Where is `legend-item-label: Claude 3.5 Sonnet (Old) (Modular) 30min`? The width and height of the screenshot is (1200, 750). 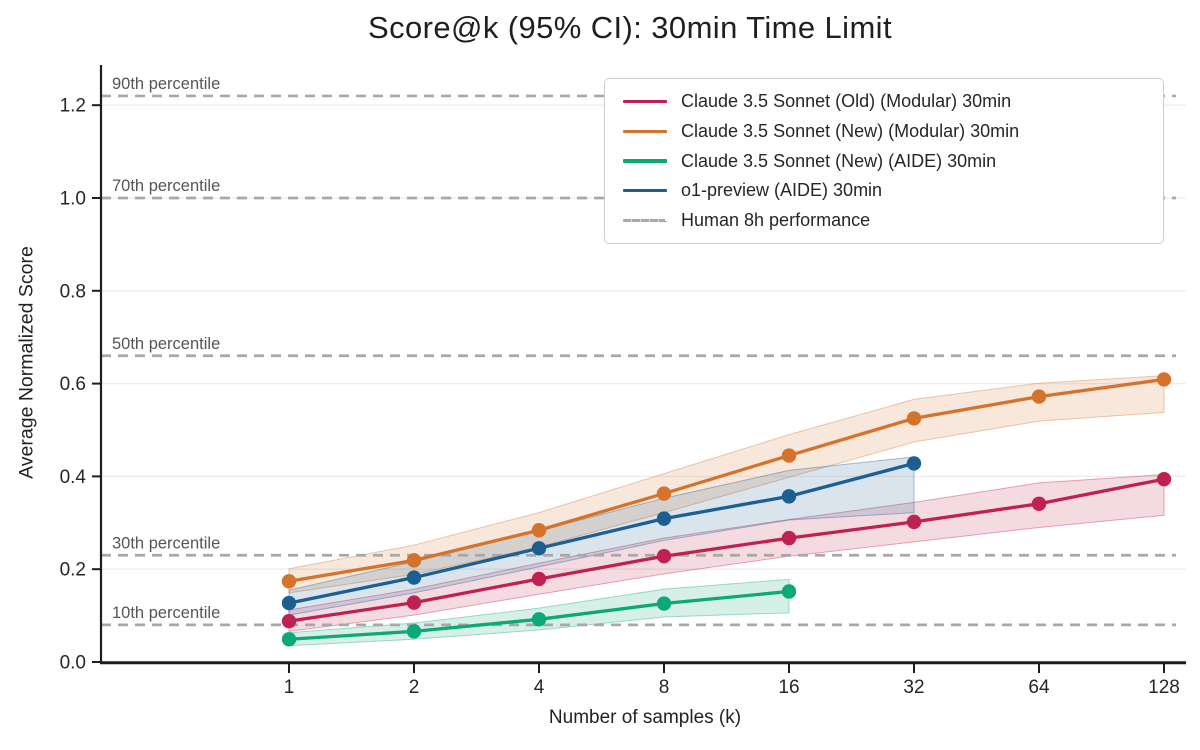 legend-item-label: Claude 3.5 Sonnet (Old) (Modular) 30min is located at coordinates (846, 101).